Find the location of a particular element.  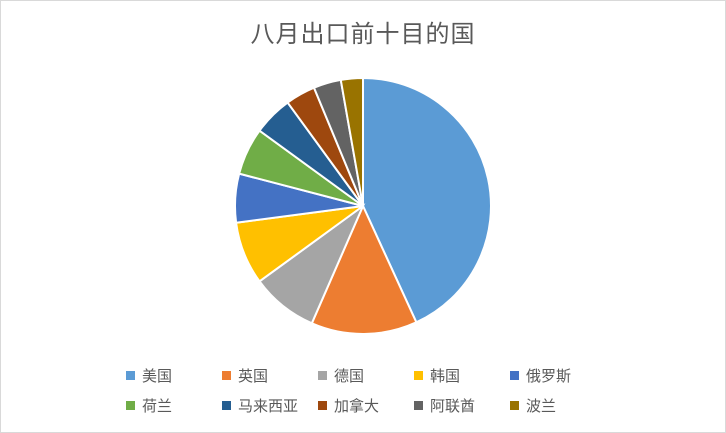

legend-item: 荷兰 is located at coordinates (174, 405).